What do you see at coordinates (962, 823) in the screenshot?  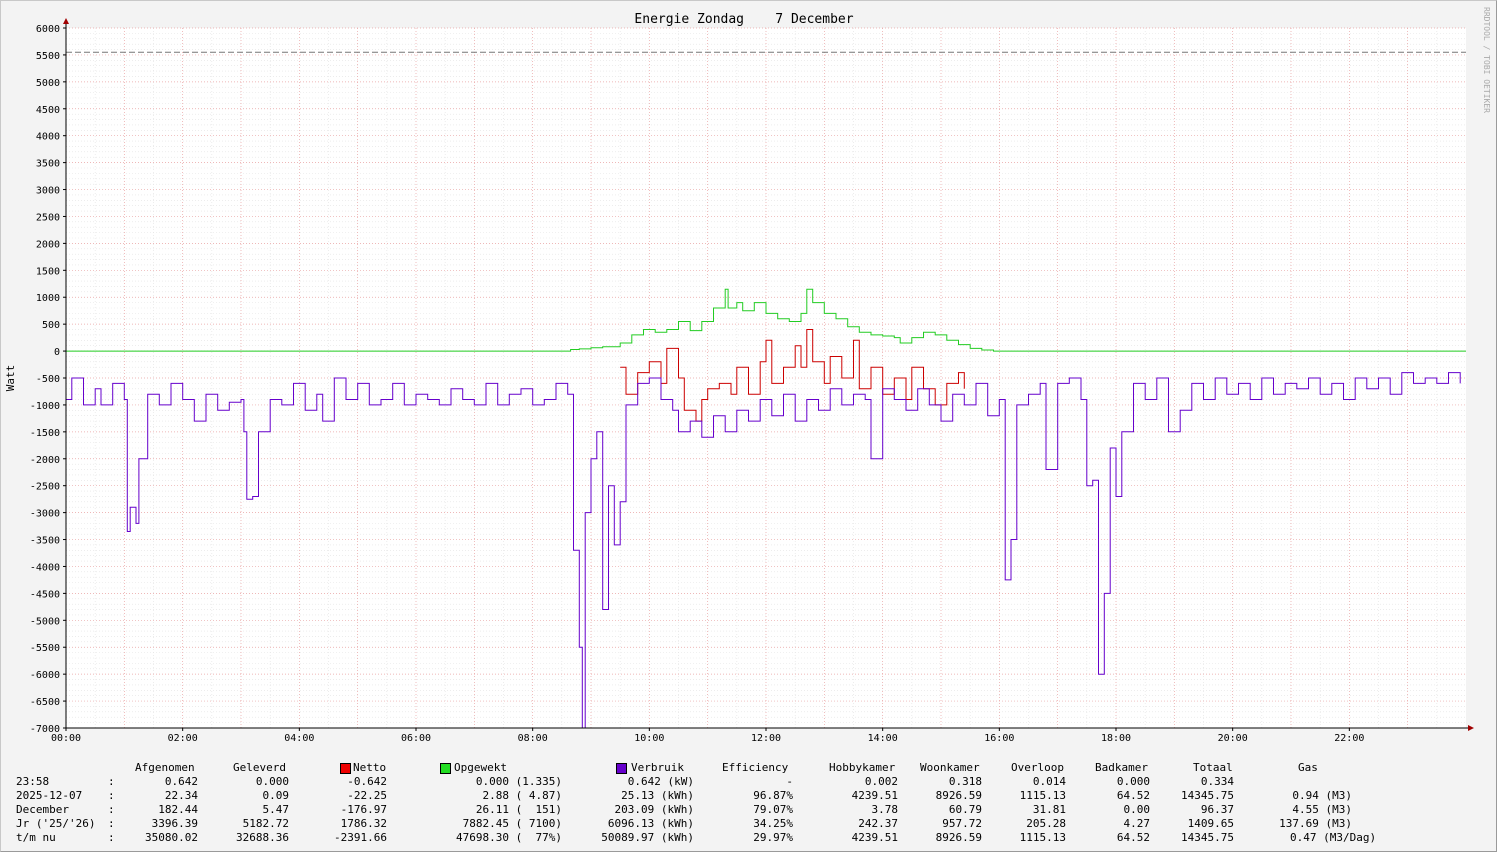 I see `cell-woonkamer: 957.72` at bounding box center [962, 823].